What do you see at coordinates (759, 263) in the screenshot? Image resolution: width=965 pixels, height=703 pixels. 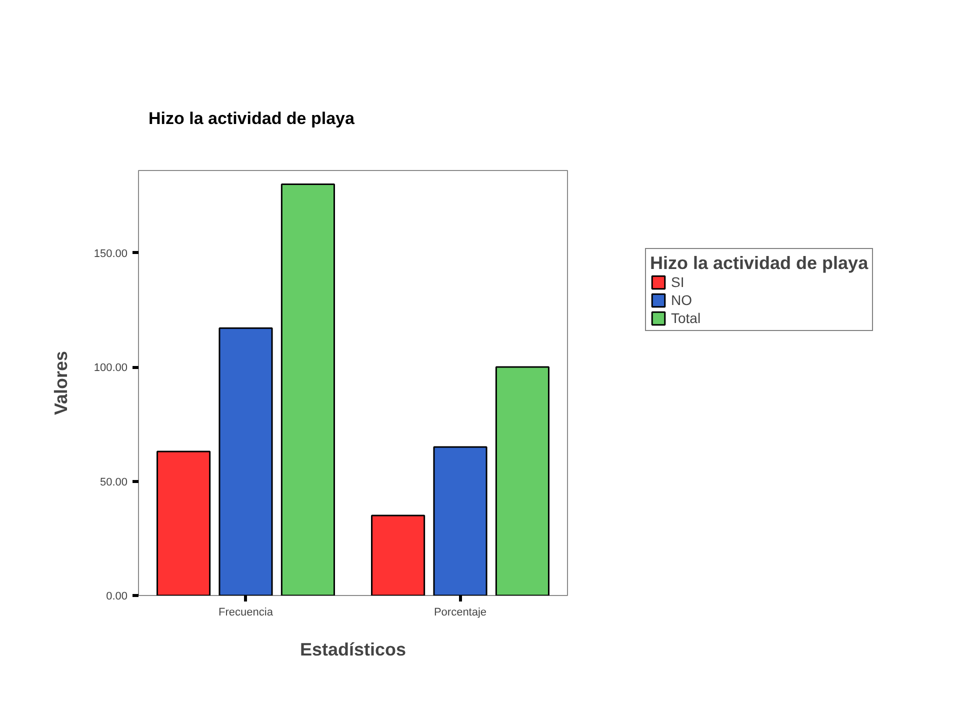 I see `legend-title: Hizo la actividad de playa` at bounding box center [759, 263].